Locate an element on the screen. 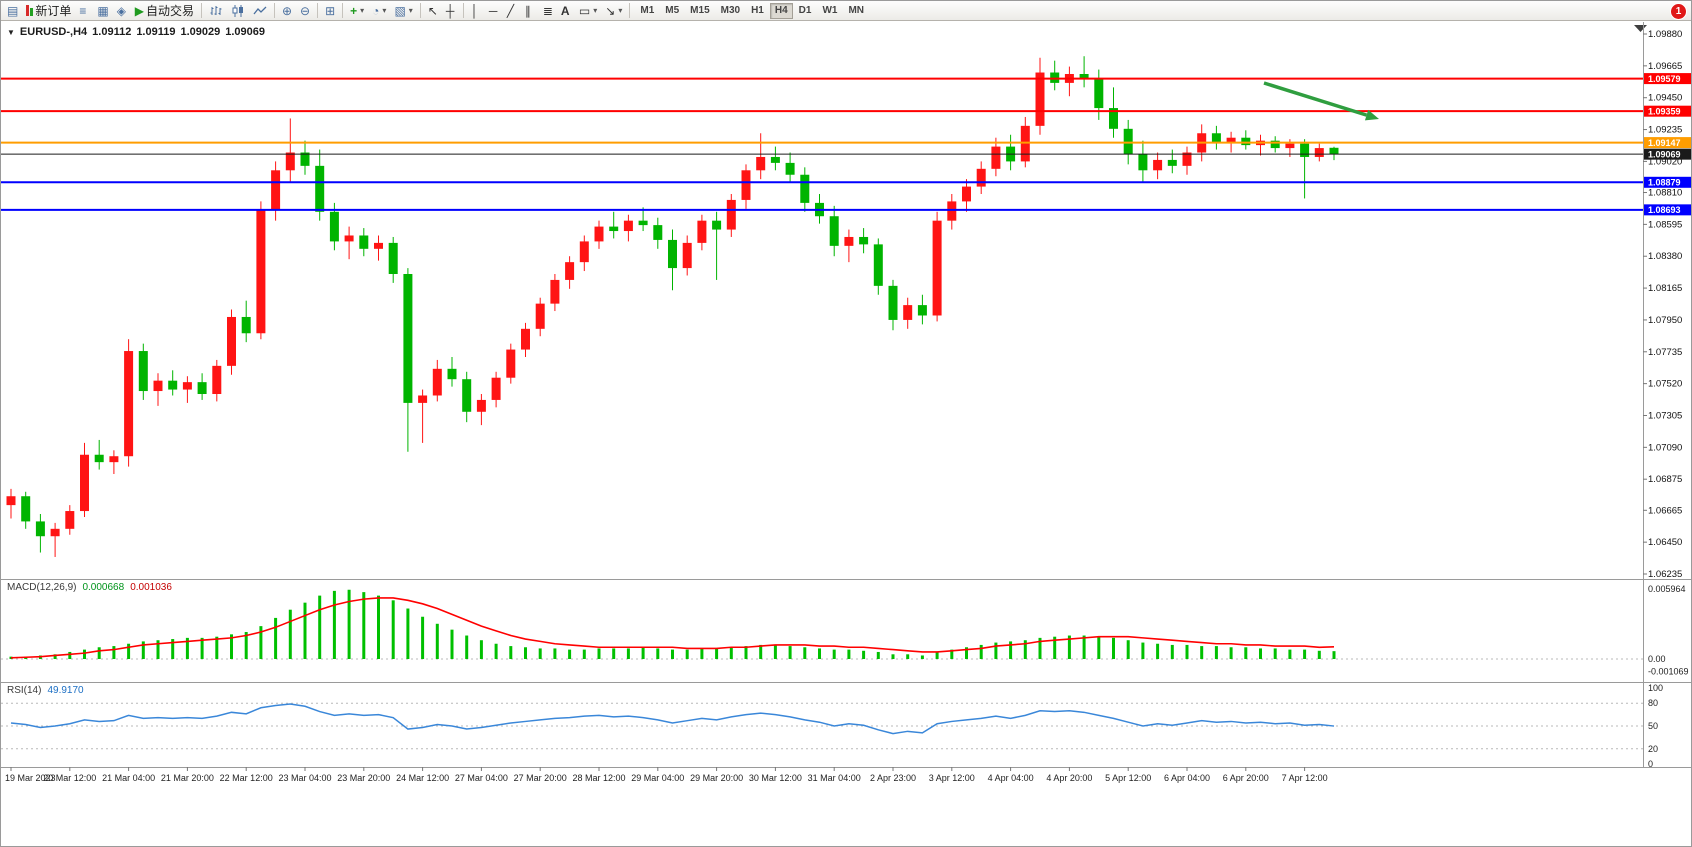  navigator-button: ◈ is located at coordinates (122, 11).